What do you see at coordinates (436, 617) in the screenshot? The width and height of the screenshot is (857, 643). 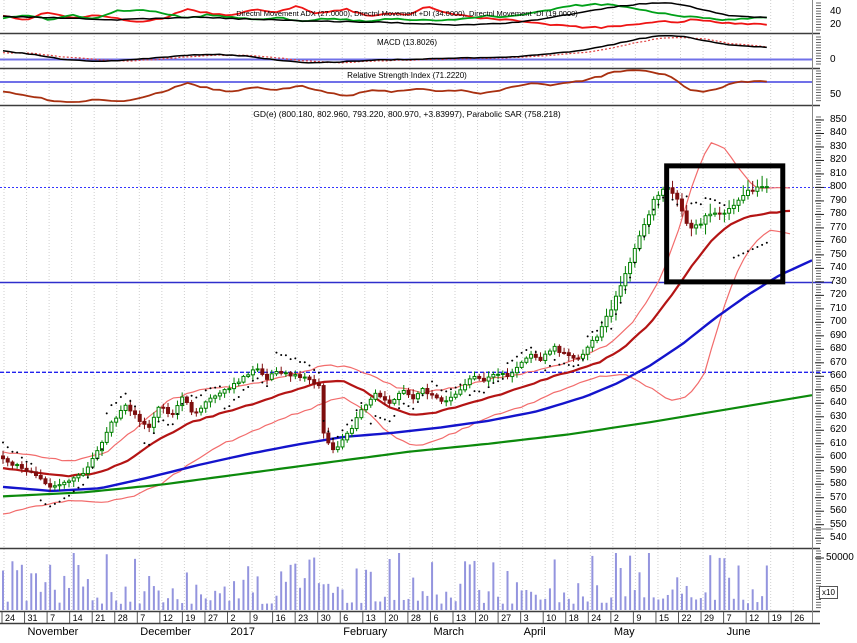 I see `x-tick-label: 6` at bounding box center [436, 617].